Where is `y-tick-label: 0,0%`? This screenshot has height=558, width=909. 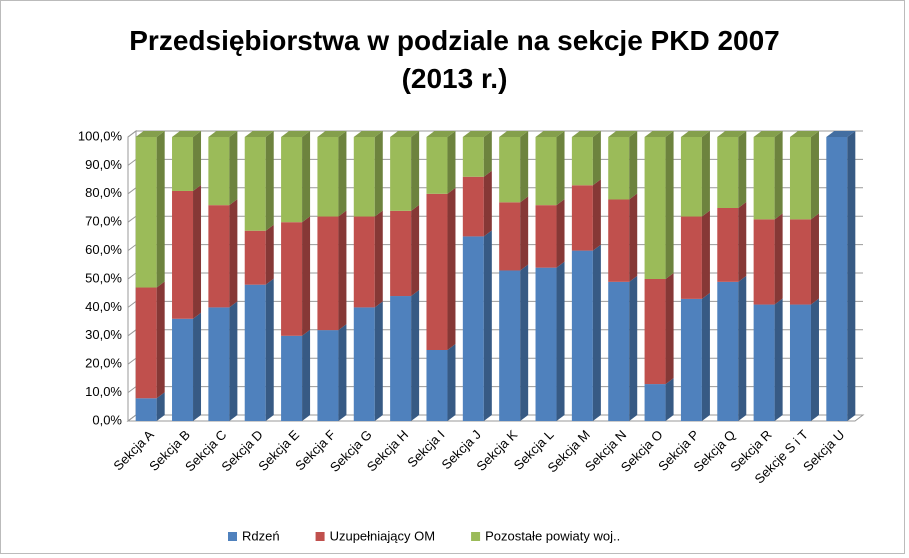
y-tick-label: 0,0% is located at coordinates (107, 419).